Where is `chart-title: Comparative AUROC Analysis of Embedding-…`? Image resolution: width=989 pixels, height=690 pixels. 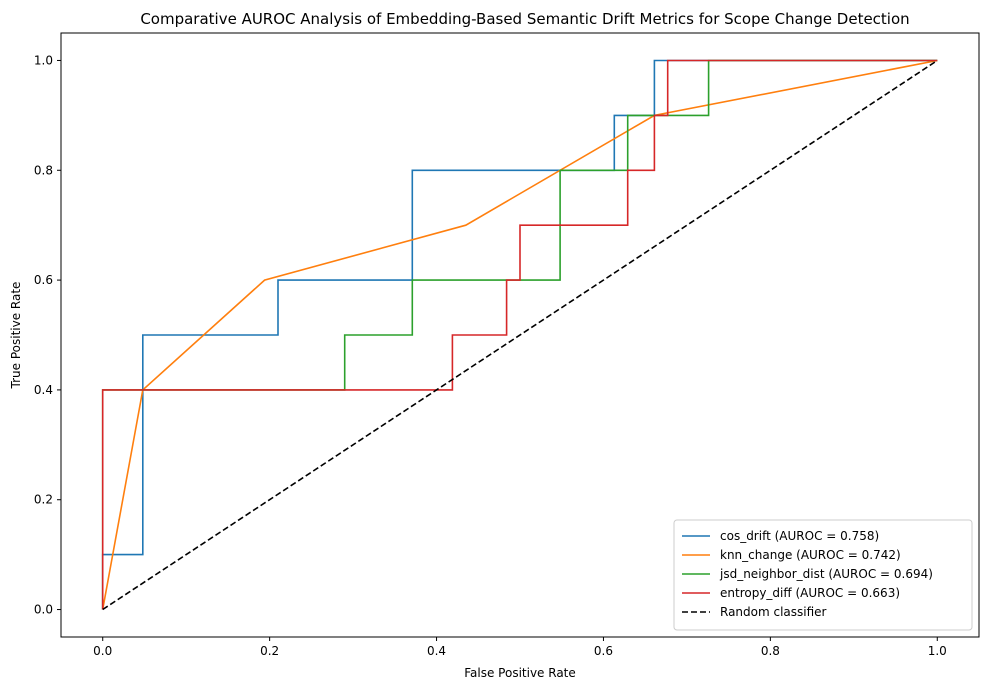 chart-title: Comparative AUROC Analysis of Embedding-… is located at coordinates (524, 19).